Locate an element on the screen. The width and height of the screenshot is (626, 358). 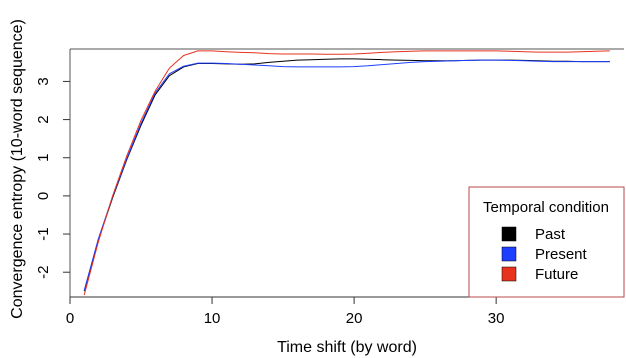
legend-box is located at coordinates (546, 242).